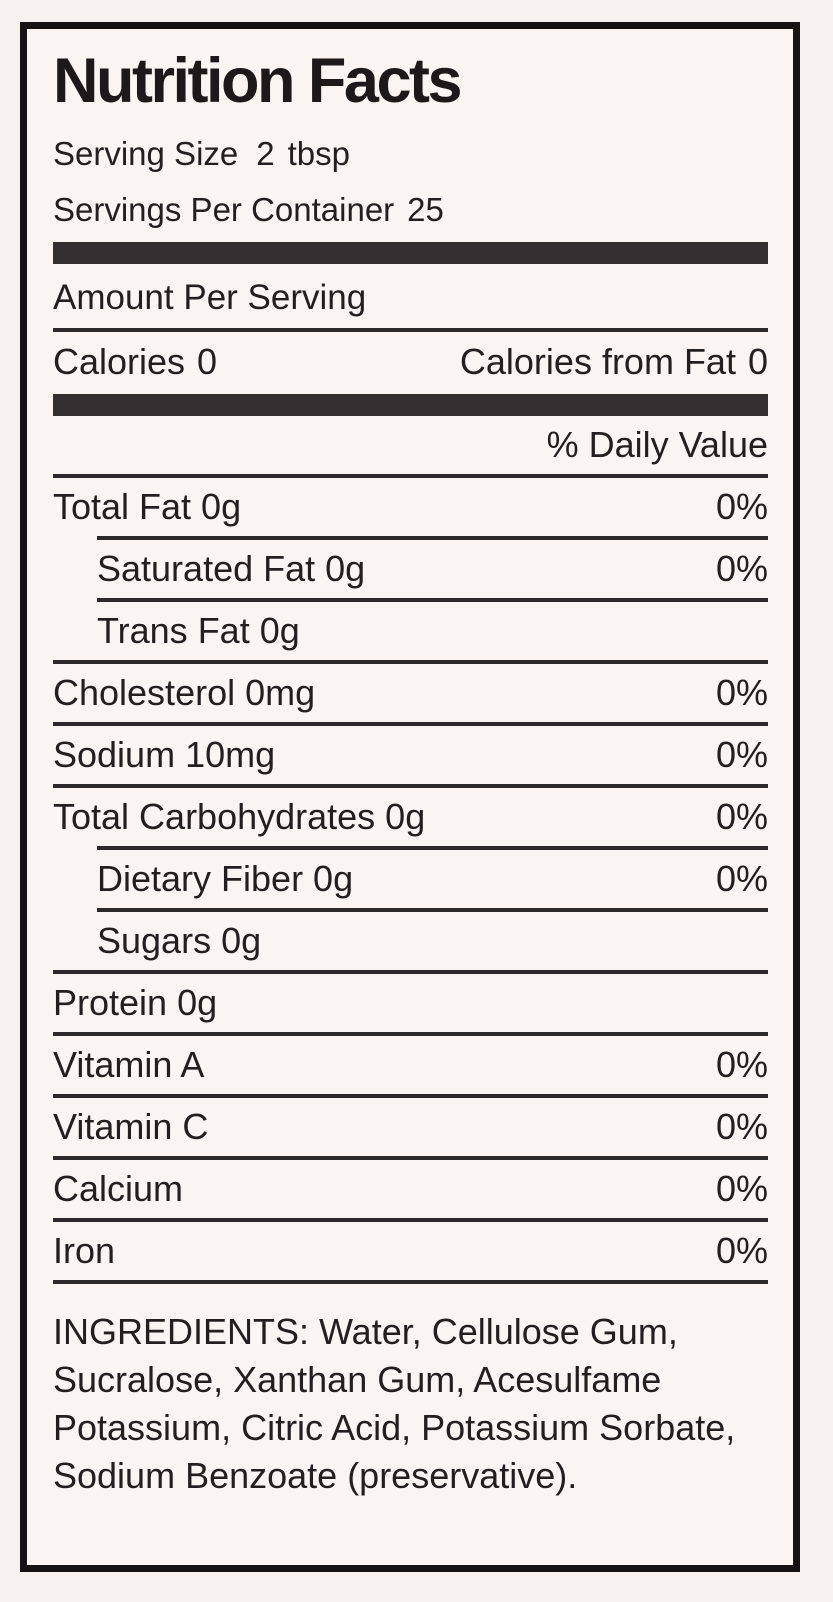 This screenshot has height=1602, width=833. What do you see at coordinates (258, 81) in the screenshot?
I see `nutrition-facts-title: Nutrition Facts` at bounding box center [258, 81].